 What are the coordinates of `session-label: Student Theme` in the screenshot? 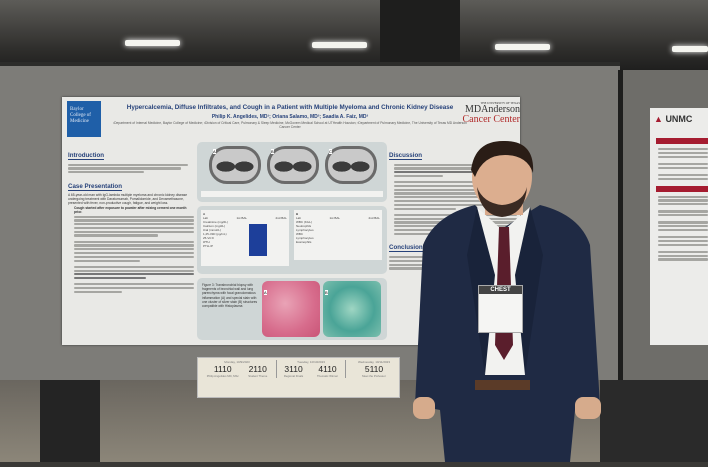 It's located at (258, 376).